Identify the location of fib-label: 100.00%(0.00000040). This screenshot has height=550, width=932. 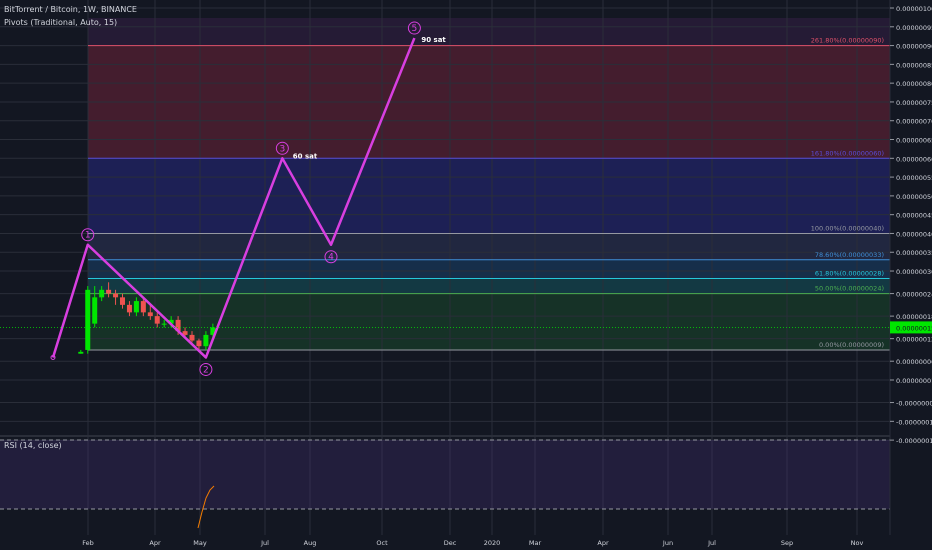
(847, 228).